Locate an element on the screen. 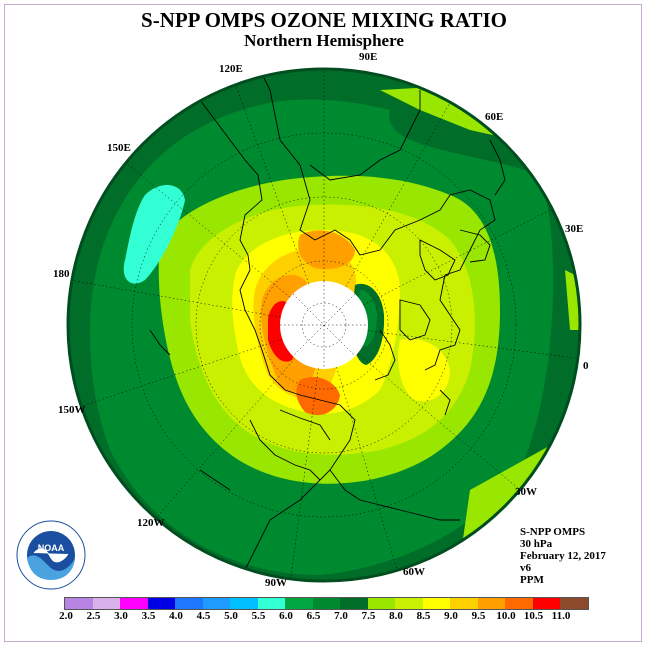 The height and width of the screenshot is (648, 648). lon-label-150e: 150E is located at coordinates (119, 148).